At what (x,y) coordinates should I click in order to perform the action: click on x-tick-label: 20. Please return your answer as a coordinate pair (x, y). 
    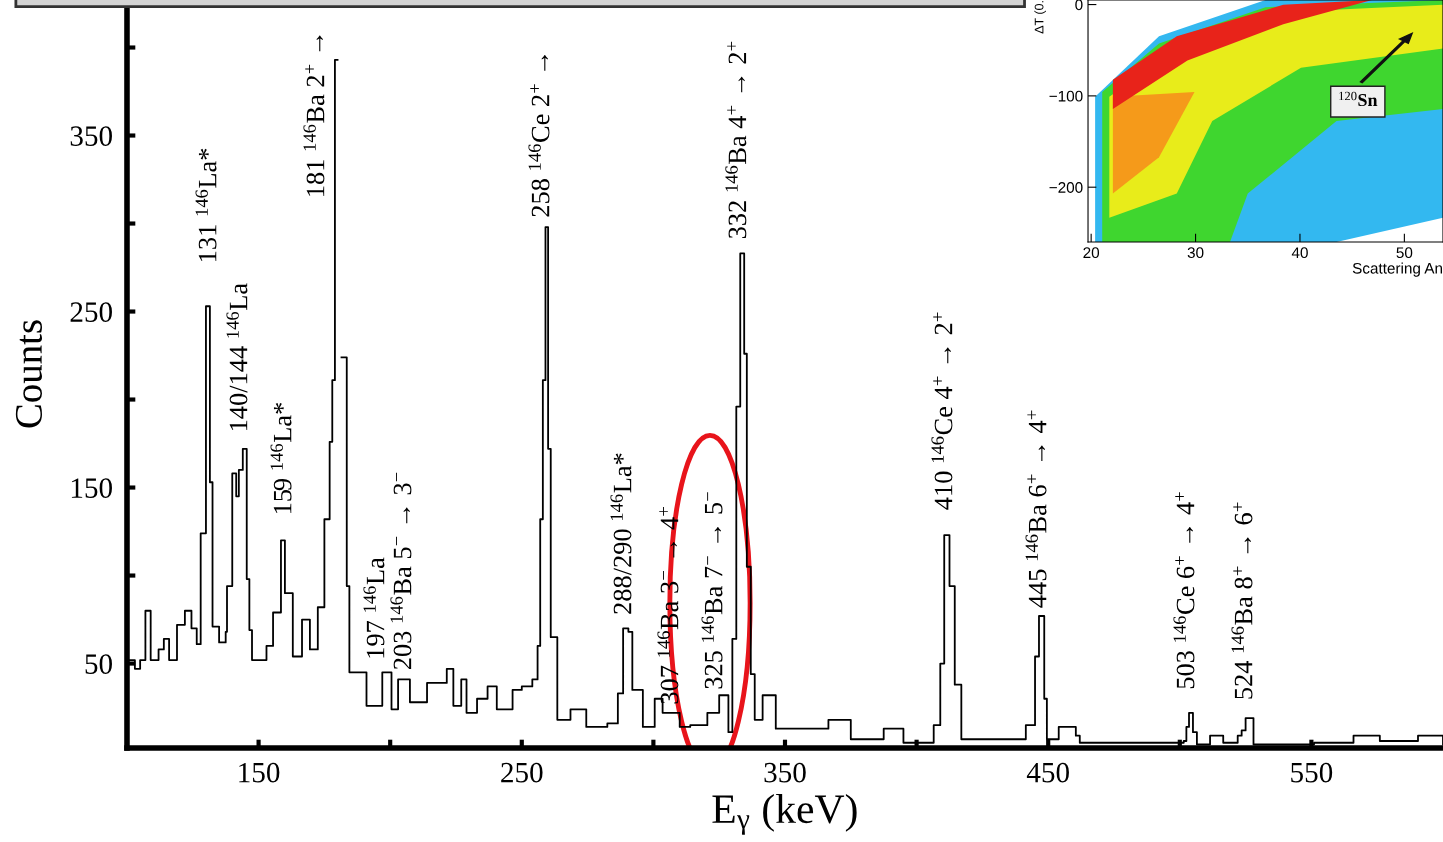
    Looking at the image, I should click on (1091, 253).